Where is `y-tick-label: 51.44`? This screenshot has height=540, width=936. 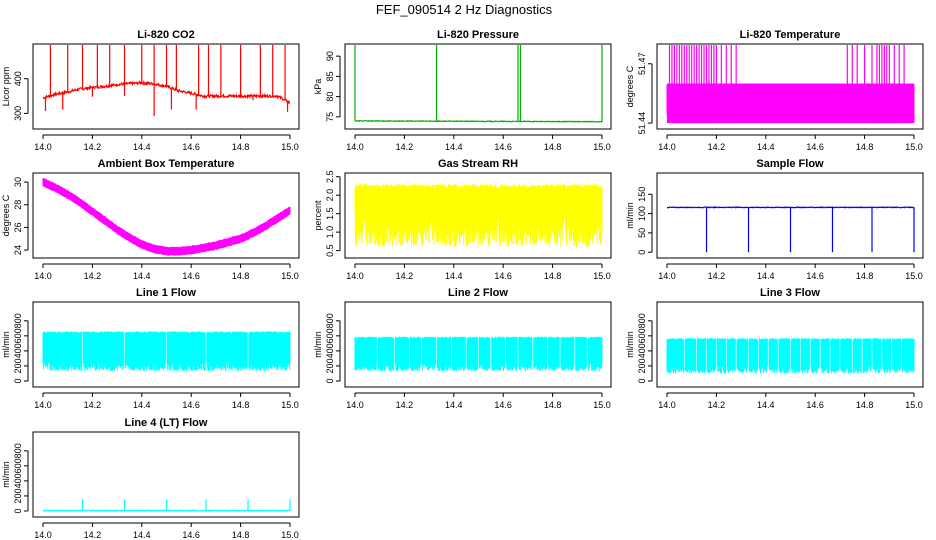
y-tick-label: 51.44 is located at coordinates (642, 123).